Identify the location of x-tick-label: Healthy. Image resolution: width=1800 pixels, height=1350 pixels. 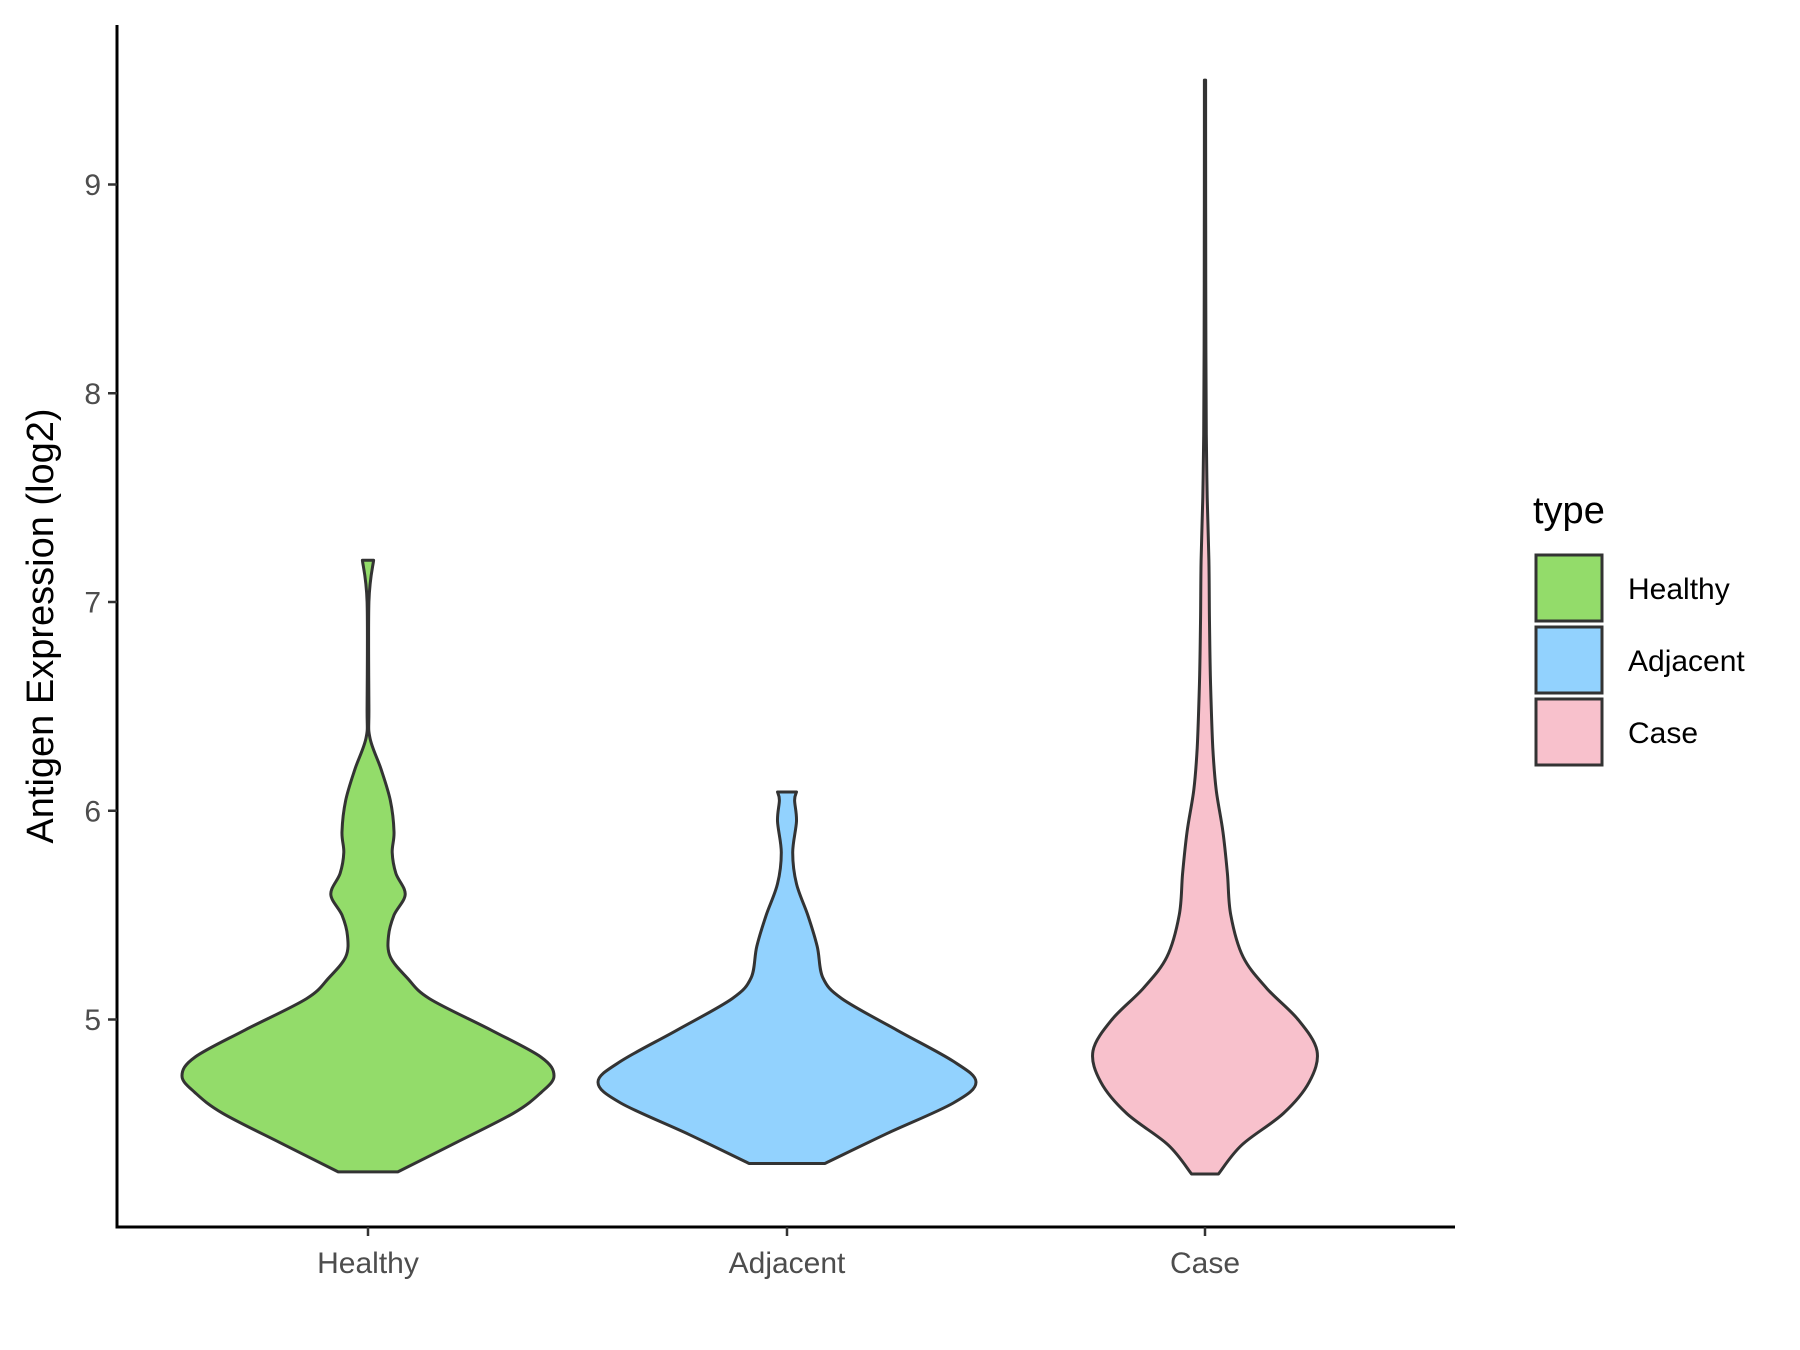
(368, 1263).